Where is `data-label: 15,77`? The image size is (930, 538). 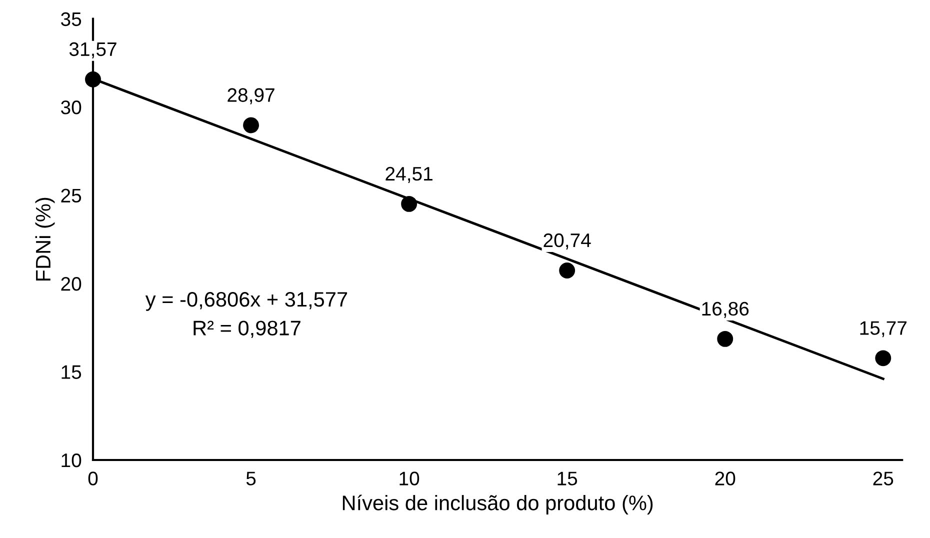 data-label: 15,77 is located at coordinates (883, 329).